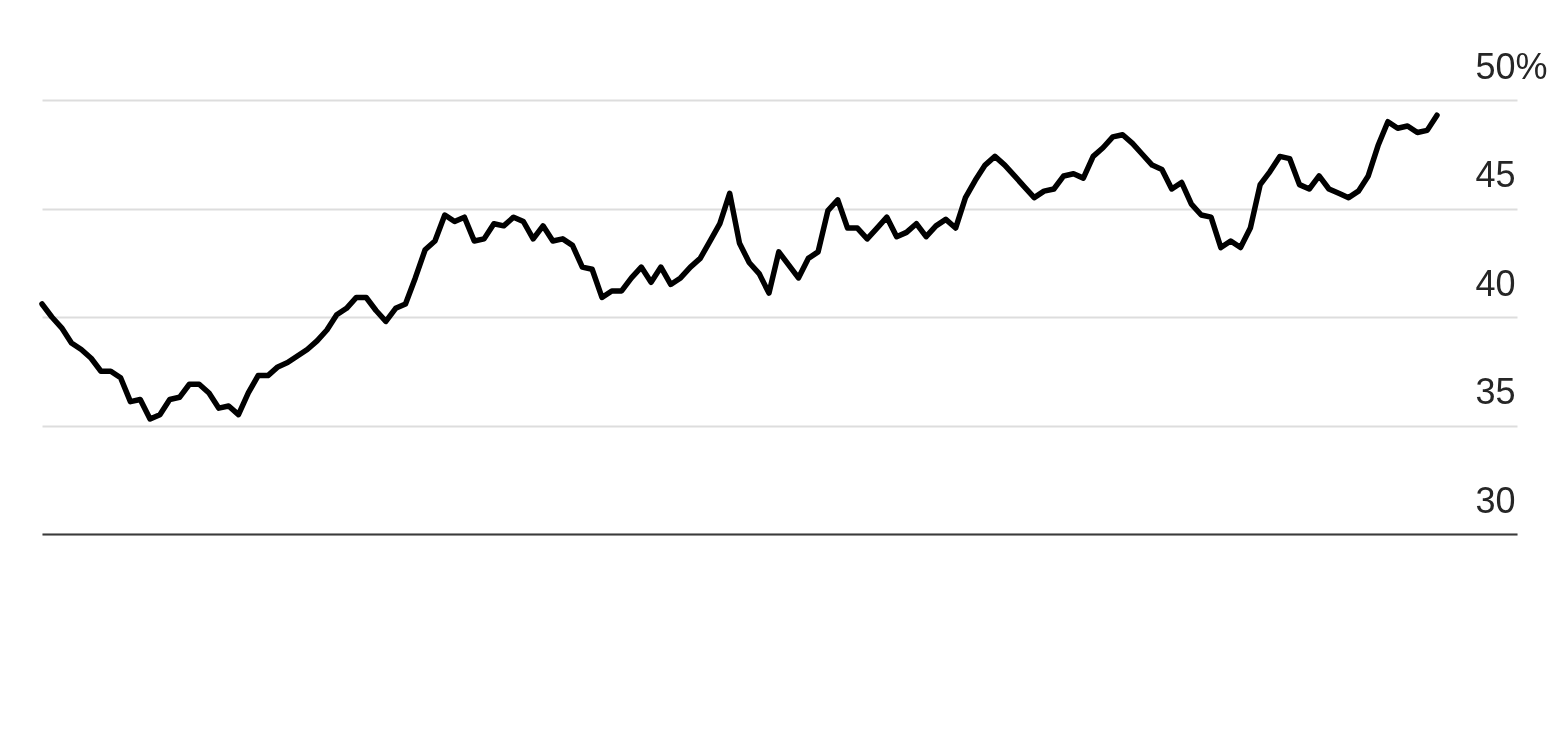  Describe the element at coordinates (1511, 66) in the screenshot. I see `y-tick-label: 50%` at that location.